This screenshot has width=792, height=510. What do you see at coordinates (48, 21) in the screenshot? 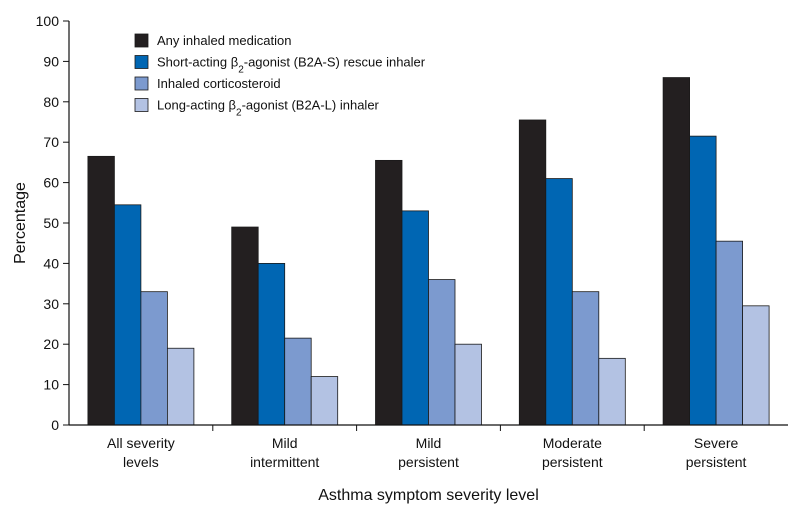
I see `y-tick-label: 100` at bounding box center [48, 21].